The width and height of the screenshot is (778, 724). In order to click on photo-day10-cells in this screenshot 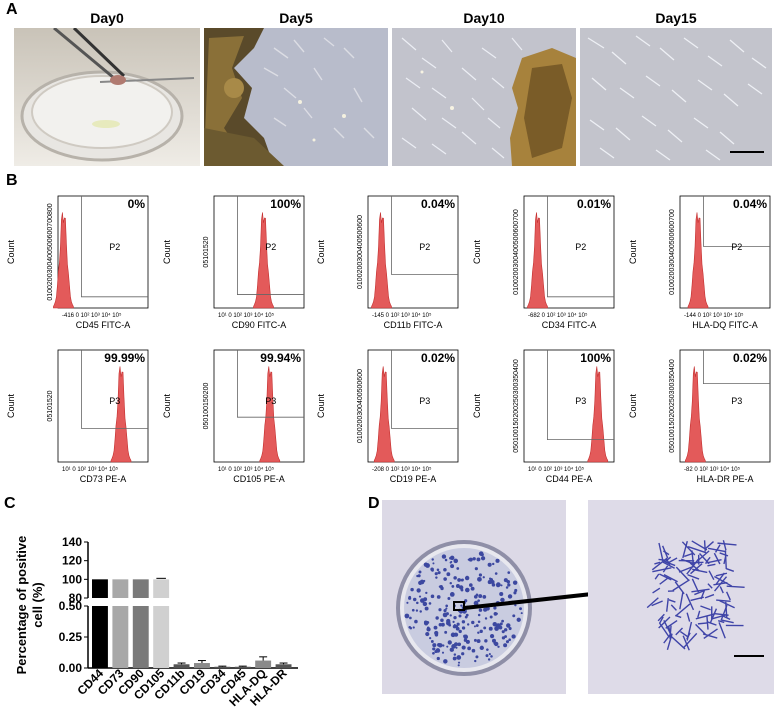, I will do `click(484, 97)`.